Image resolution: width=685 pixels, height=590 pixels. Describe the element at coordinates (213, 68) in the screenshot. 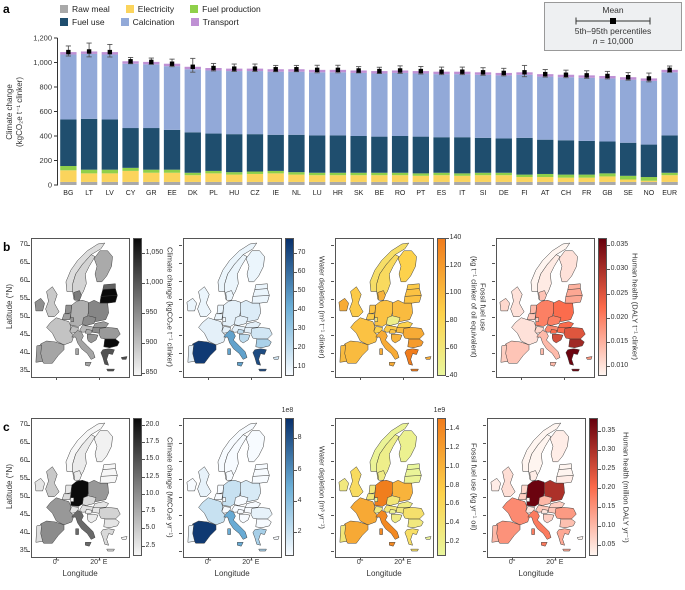

I see `mean-marker-PL` at that location.